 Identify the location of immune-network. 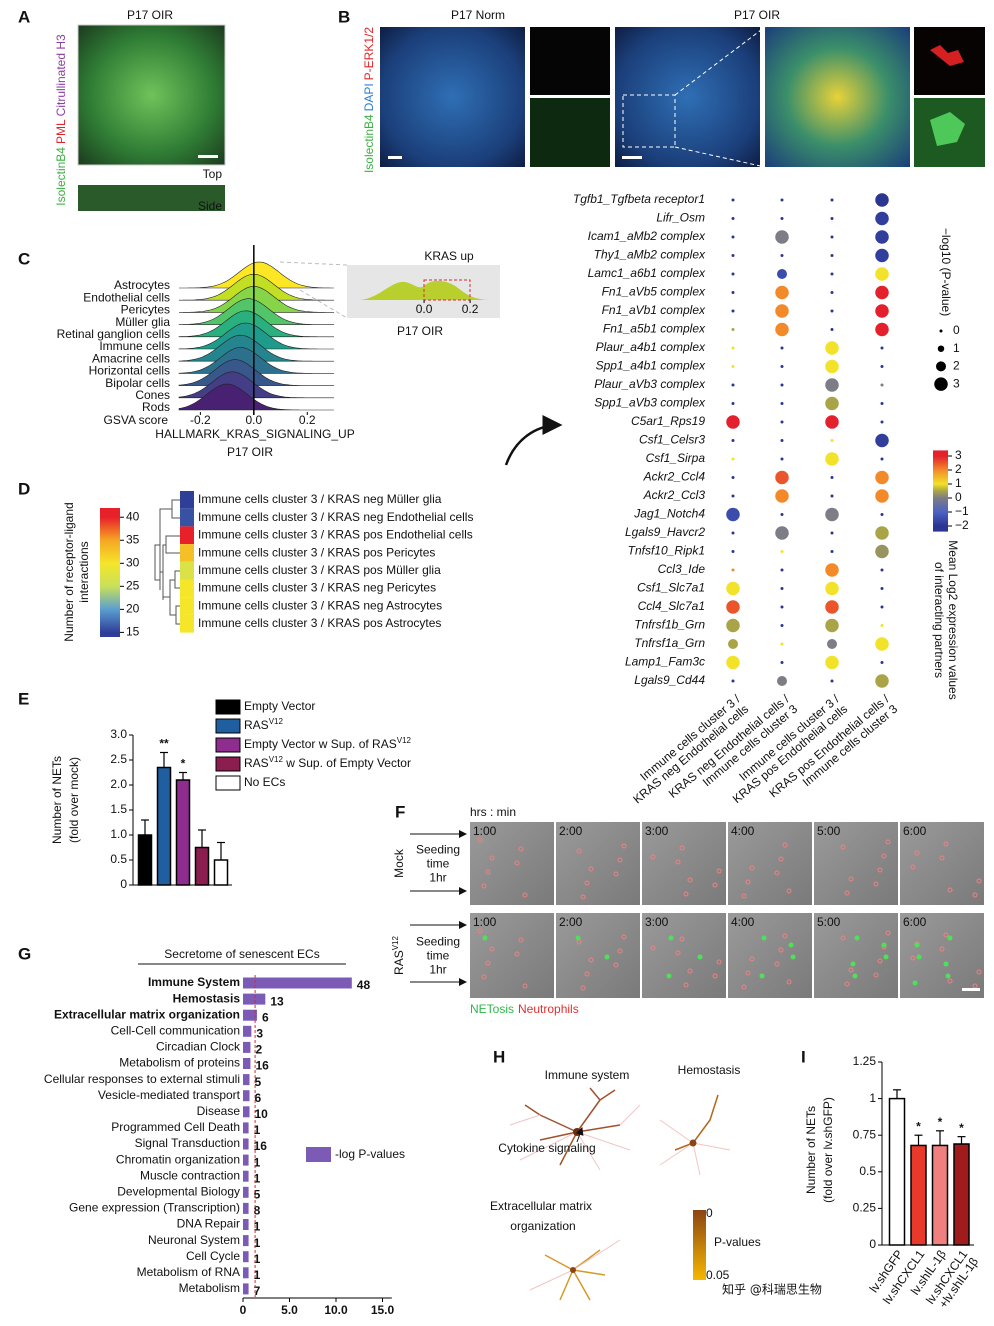
(572, 1126).